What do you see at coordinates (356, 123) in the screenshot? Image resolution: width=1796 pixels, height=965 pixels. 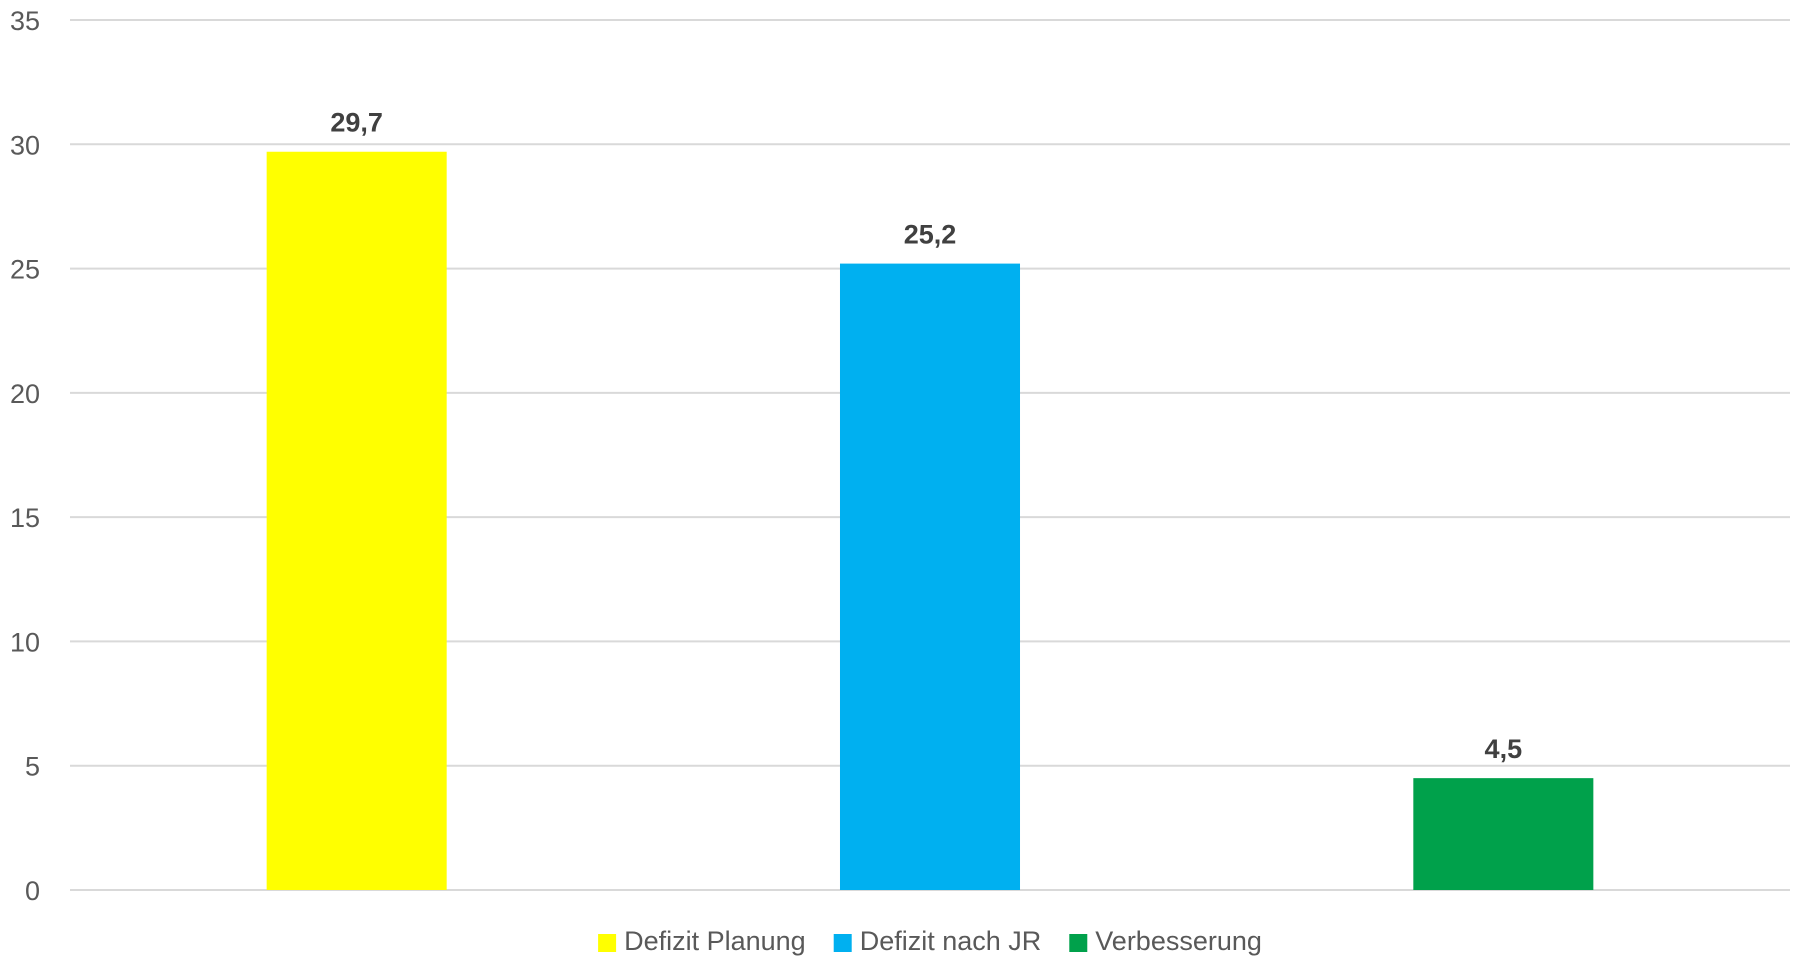 I see `data-label: 29,7` at bounding box center [356, 123].